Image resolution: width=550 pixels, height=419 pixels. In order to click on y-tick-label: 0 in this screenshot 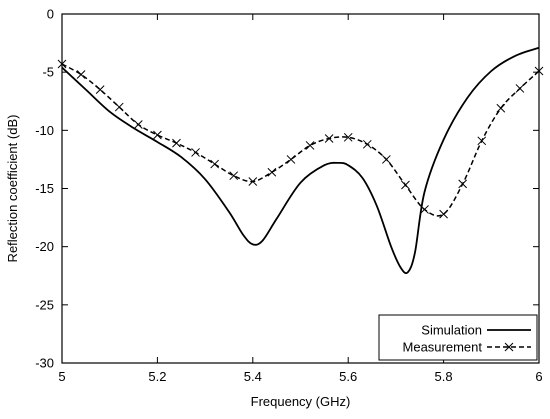, I will do `click(50, 14)`.